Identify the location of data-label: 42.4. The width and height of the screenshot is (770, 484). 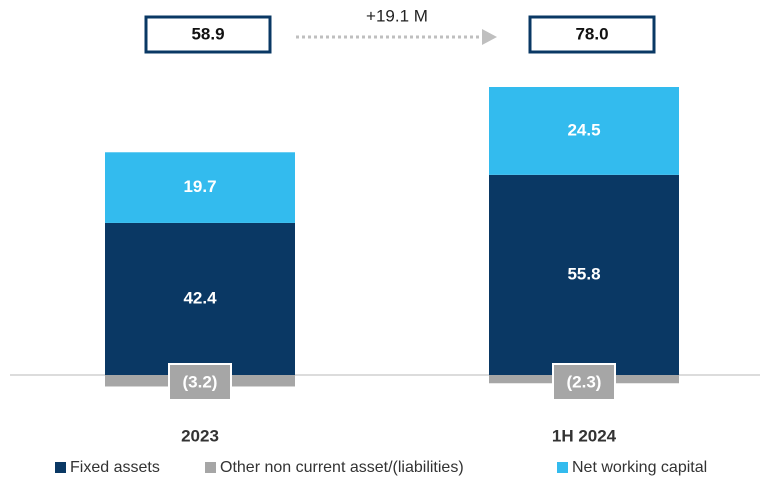
(200, 297).